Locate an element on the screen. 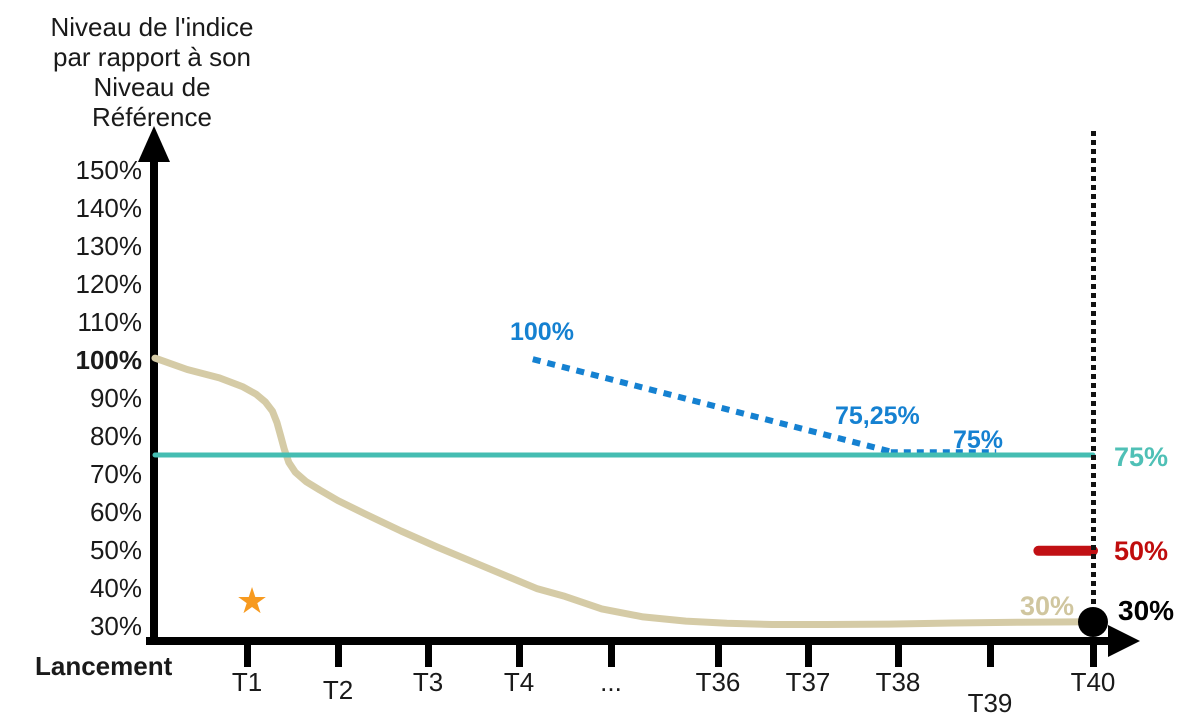 The image size is (1200, 727). x-tick-label-T2: T2 is located at coordinates (338, 690).